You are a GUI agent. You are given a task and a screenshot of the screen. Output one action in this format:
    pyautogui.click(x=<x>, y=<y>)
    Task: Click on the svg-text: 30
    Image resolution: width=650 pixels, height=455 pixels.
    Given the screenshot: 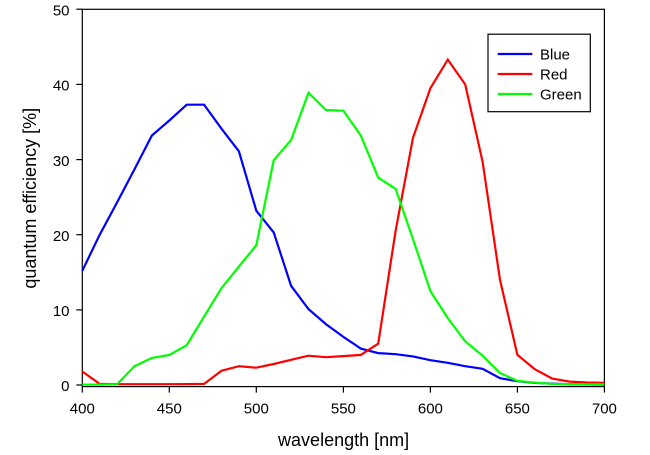 What is the action you would take?
    pyautogui.click(x=61, y=161)
    